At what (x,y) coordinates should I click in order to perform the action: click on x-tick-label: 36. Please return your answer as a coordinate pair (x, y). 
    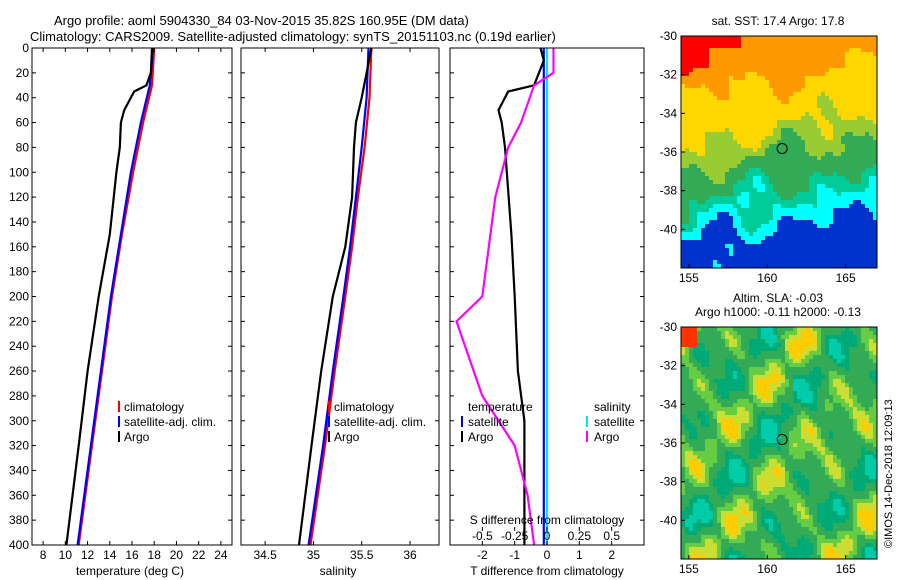
    Looking at the image, I should click on (410, 555).